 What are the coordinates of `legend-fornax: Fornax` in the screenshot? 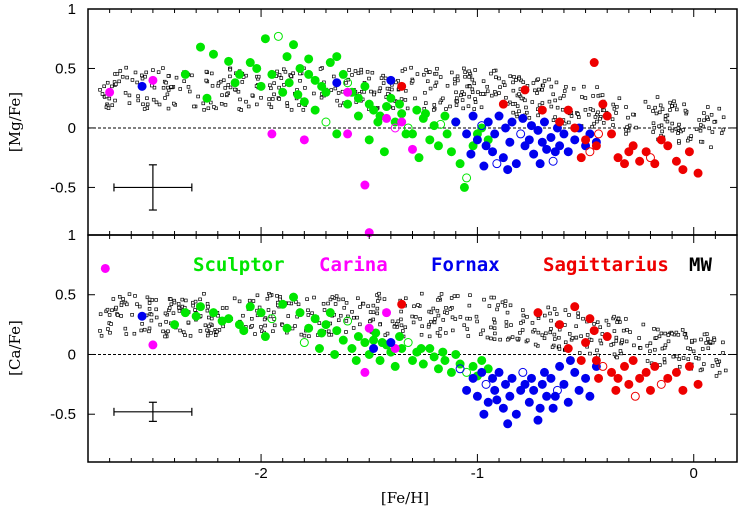 It's located at (465, 265).